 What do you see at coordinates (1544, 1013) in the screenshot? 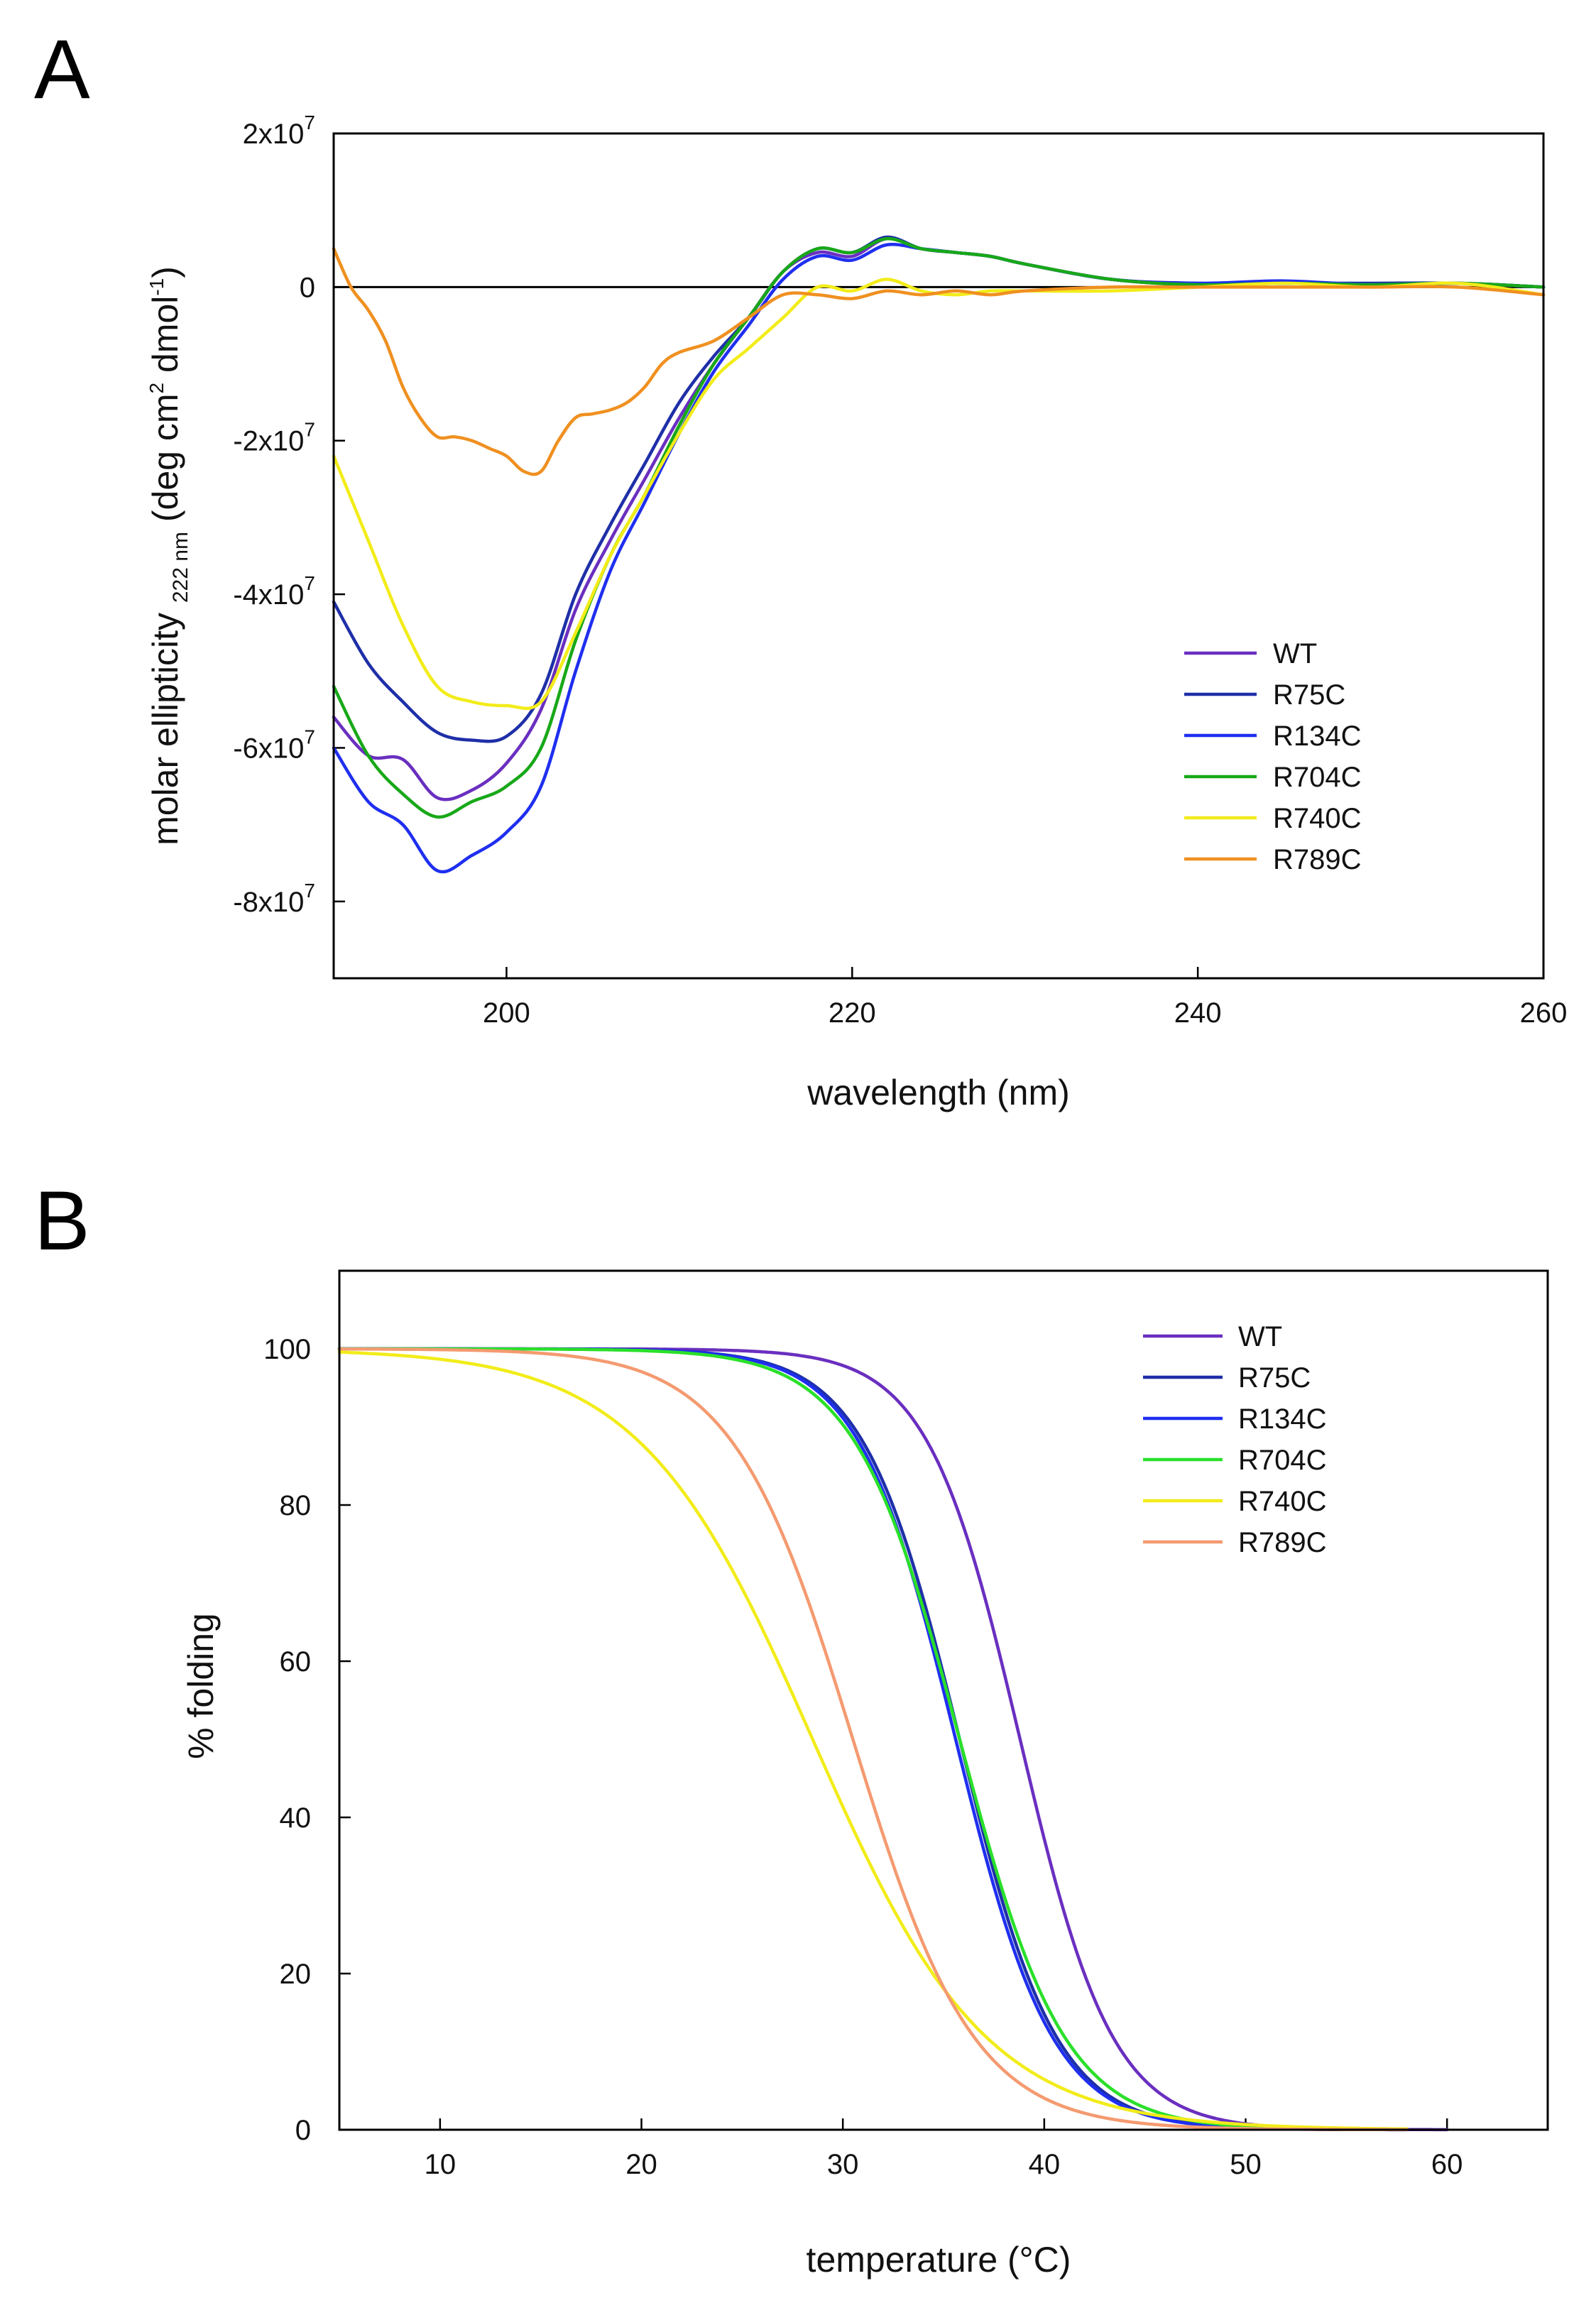
I see `panel-a-x-tick-label: 260` at bounding box center [1544, 1013].